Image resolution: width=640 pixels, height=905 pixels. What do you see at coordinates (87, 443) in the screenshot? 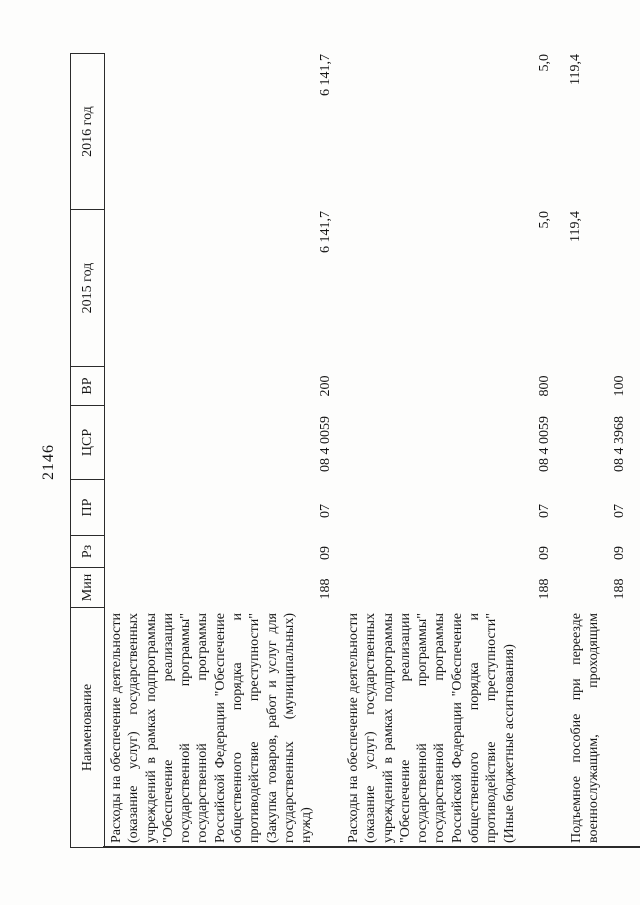
I see `column-header-csr: ЦСР` at bounding box center [87, 443].